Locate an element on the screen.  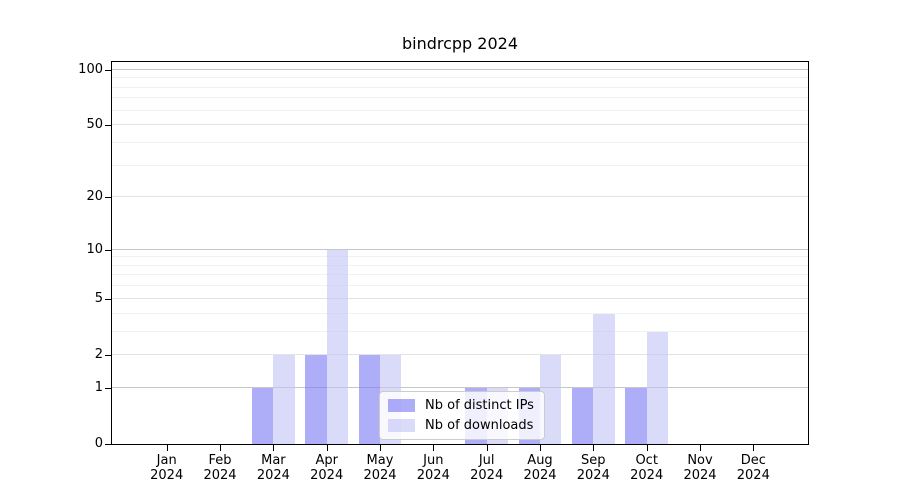
x-tick-aug is located at coordinates (540, 448).